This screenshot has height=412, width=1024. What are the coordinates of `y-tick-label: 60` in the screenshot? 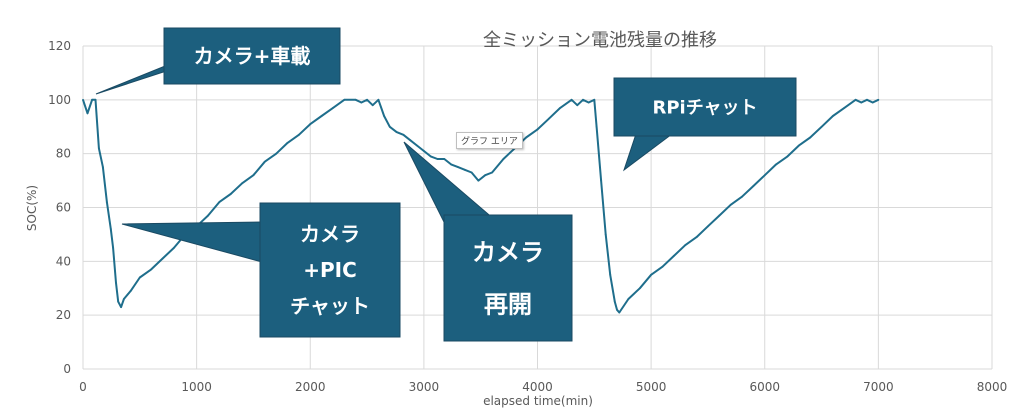 It's located at (63, 208).